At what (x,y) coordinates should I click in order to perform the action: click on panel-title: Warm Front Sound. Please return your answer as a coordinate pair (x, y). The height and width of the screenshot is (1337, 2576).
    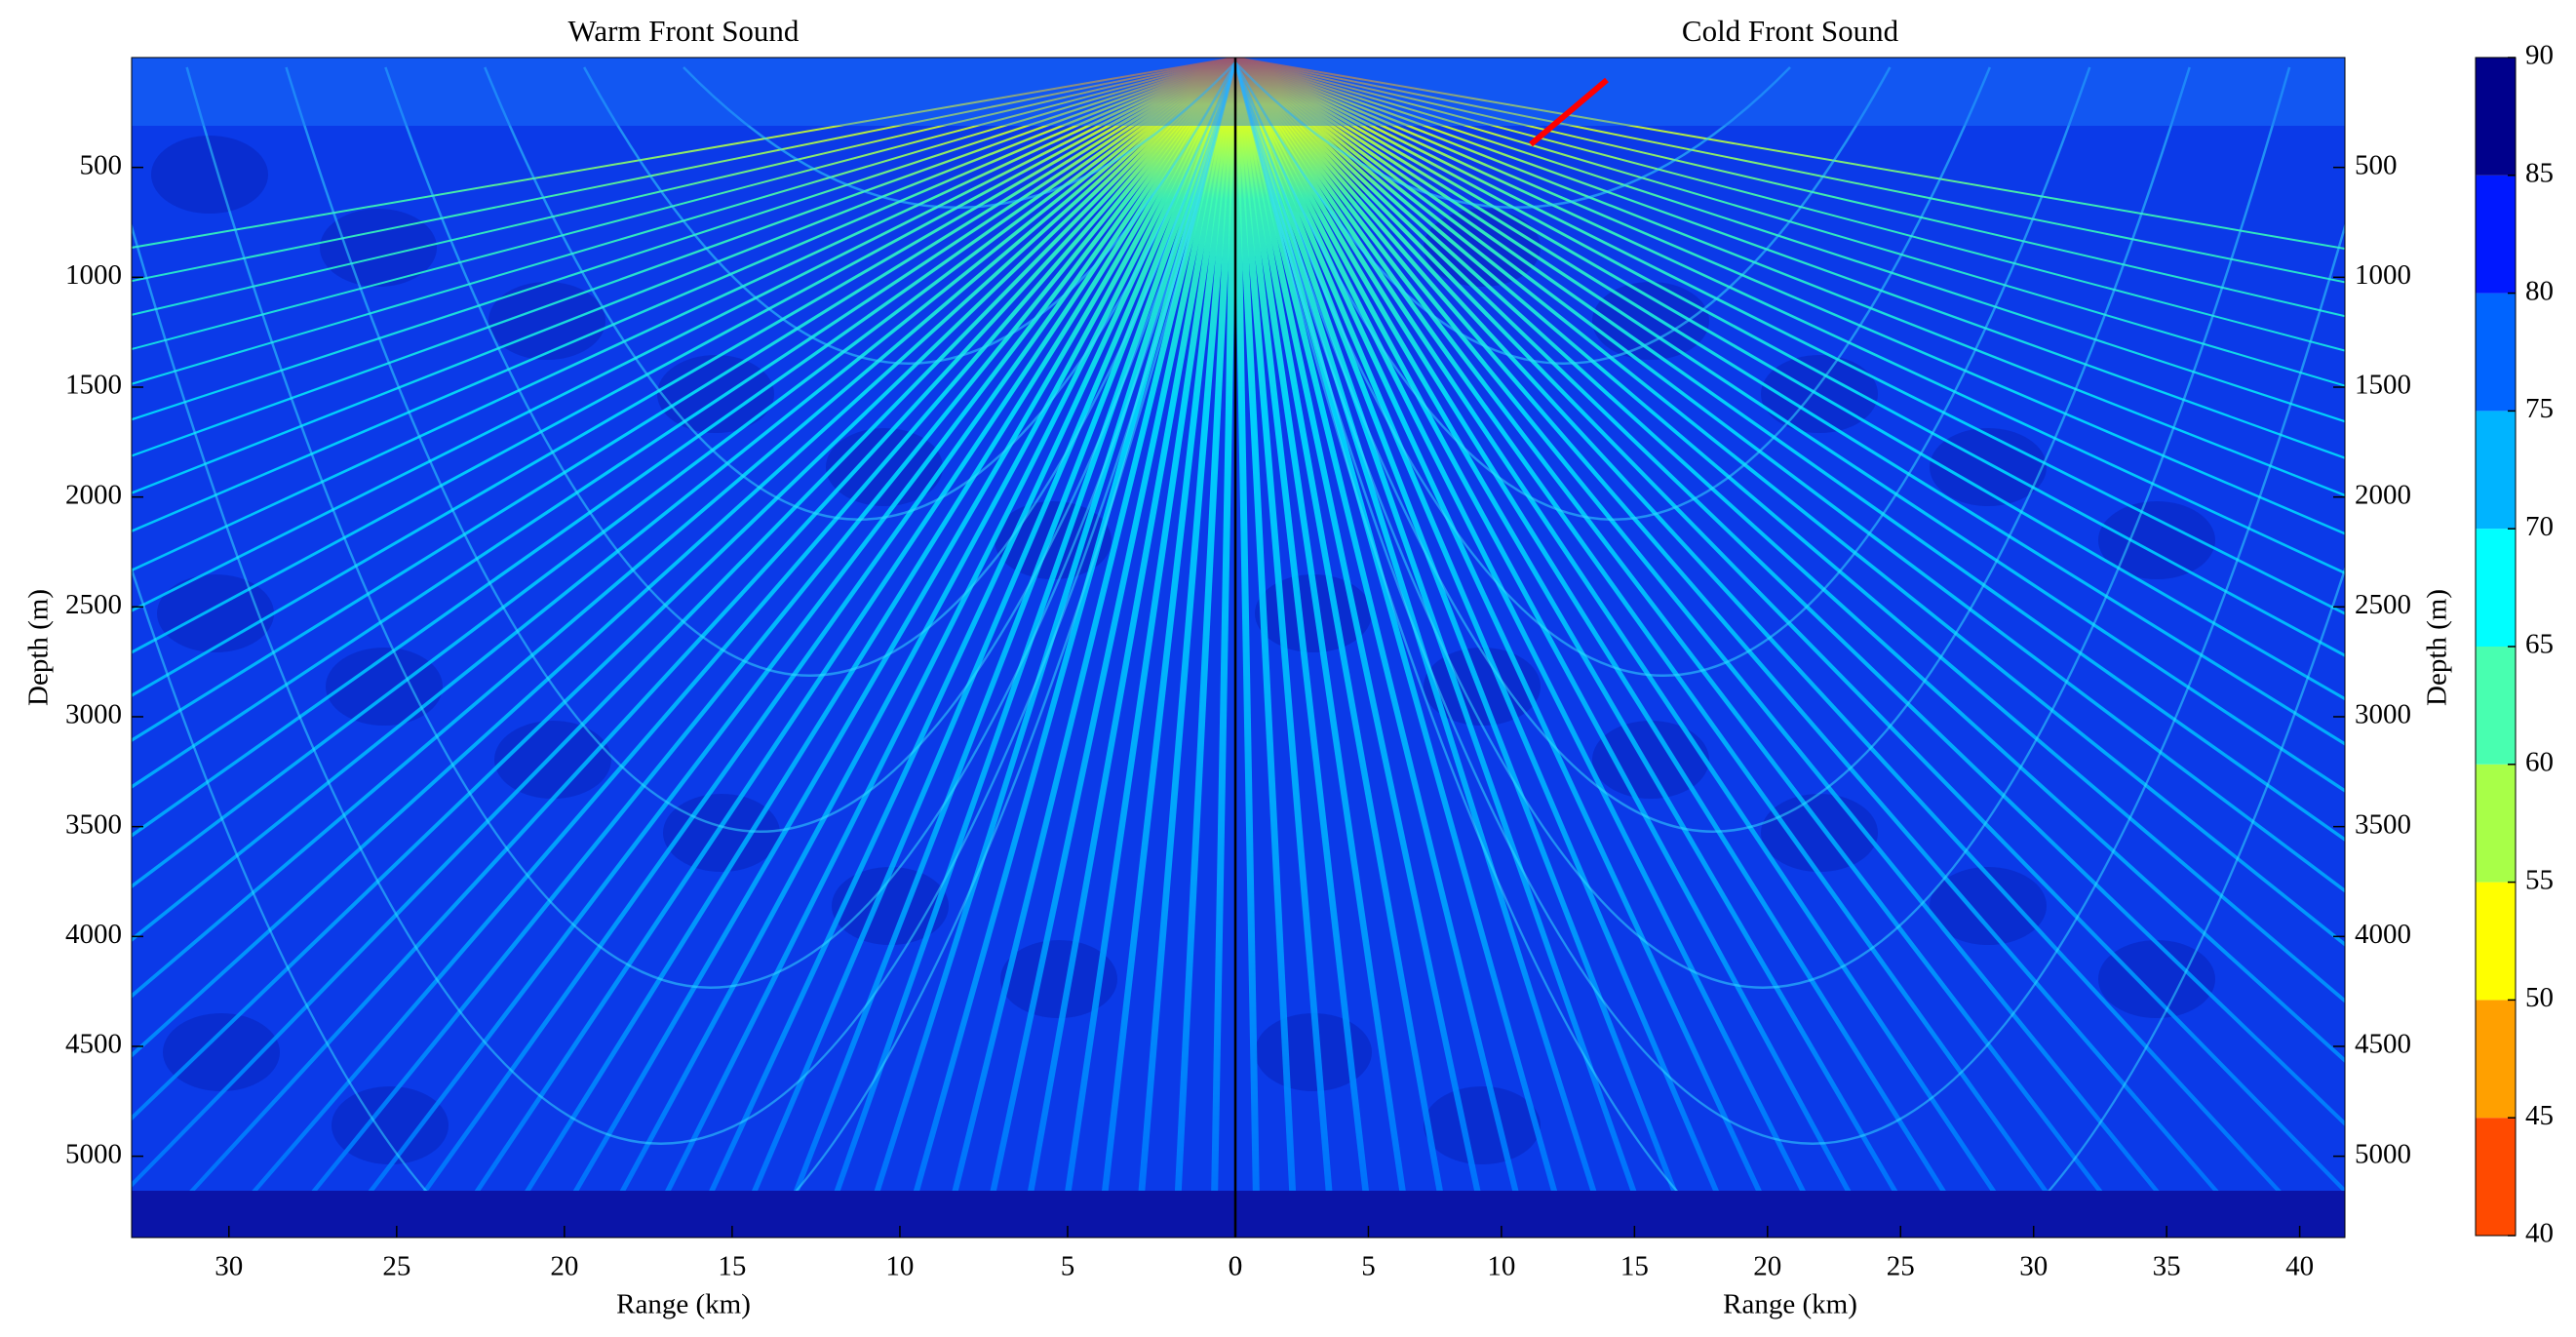
    Looking at the image, I should click on (684, 31).